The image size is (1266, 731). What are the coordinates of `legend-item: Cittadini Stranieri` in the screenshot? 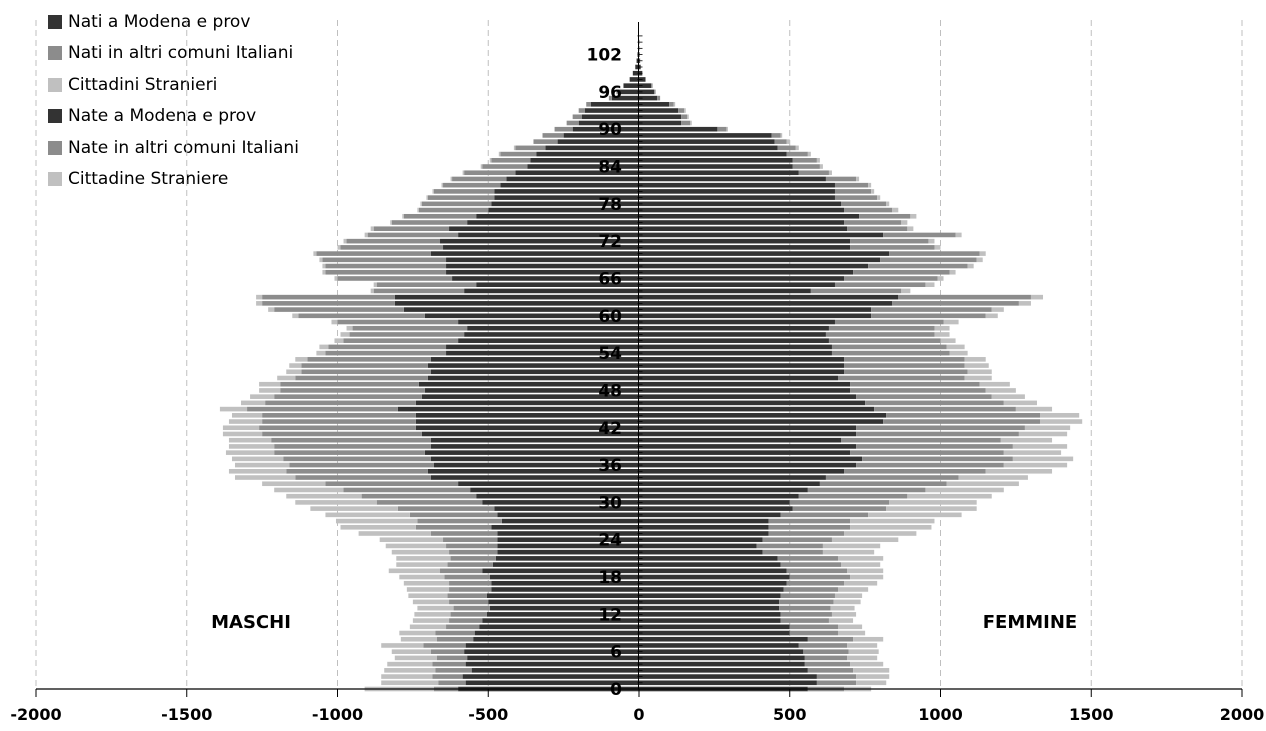 It's located at (173, 85).